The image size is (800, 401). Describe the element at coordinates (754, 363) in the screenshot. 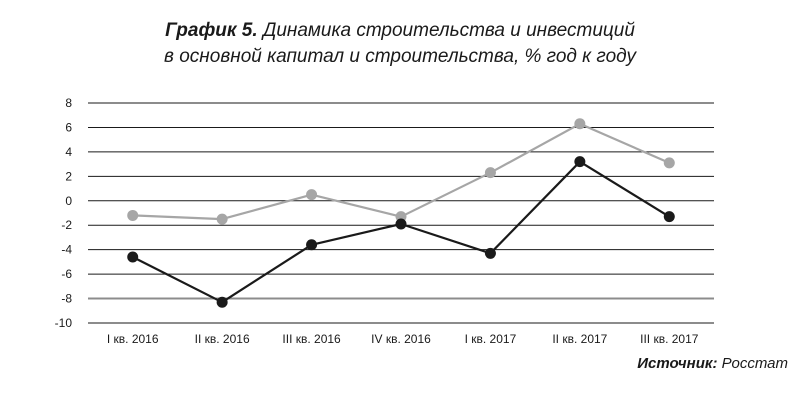

I see `source-value: Росстат` at that location.